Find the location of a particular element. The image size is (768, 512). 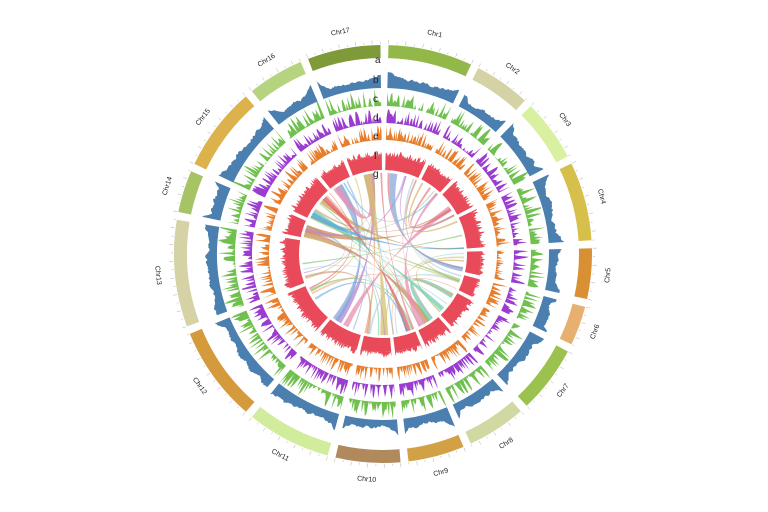

chromosome-label-chr2: Chr2 is located at coordinates (512, 69).